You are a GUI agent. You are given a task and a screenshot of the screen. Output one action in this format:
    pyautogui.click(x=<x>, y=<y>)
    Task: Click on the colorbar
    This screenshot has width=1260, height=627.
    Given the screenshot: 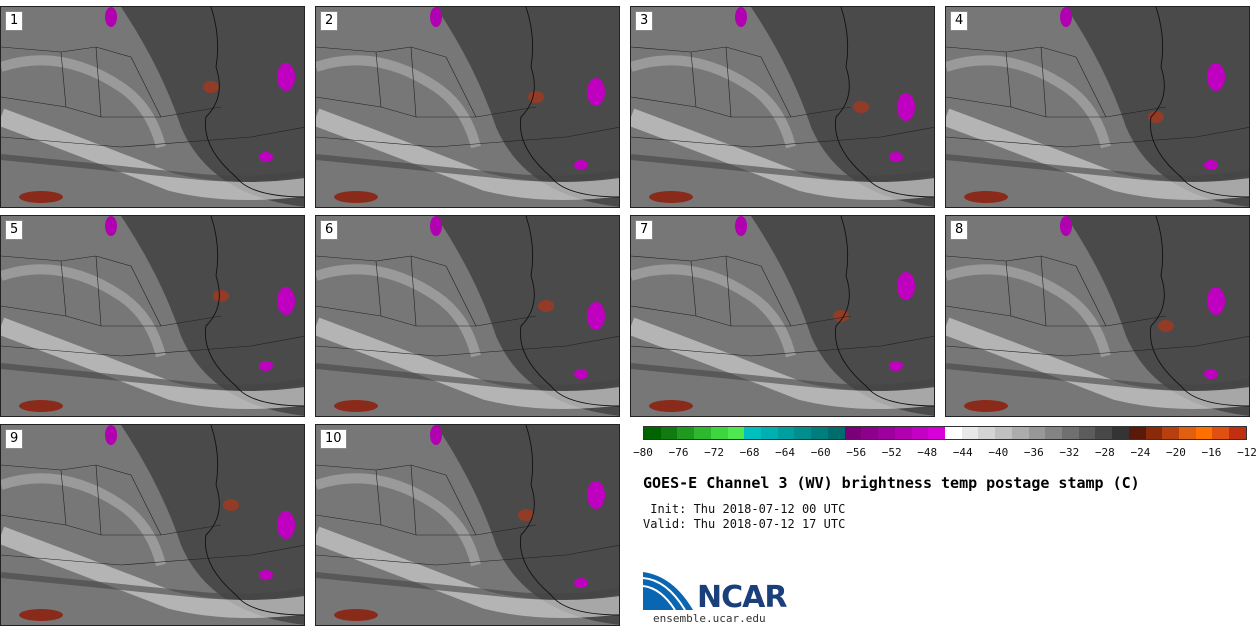 What is the action you would take?
    pyautogui.click(x=945, y=433)
    